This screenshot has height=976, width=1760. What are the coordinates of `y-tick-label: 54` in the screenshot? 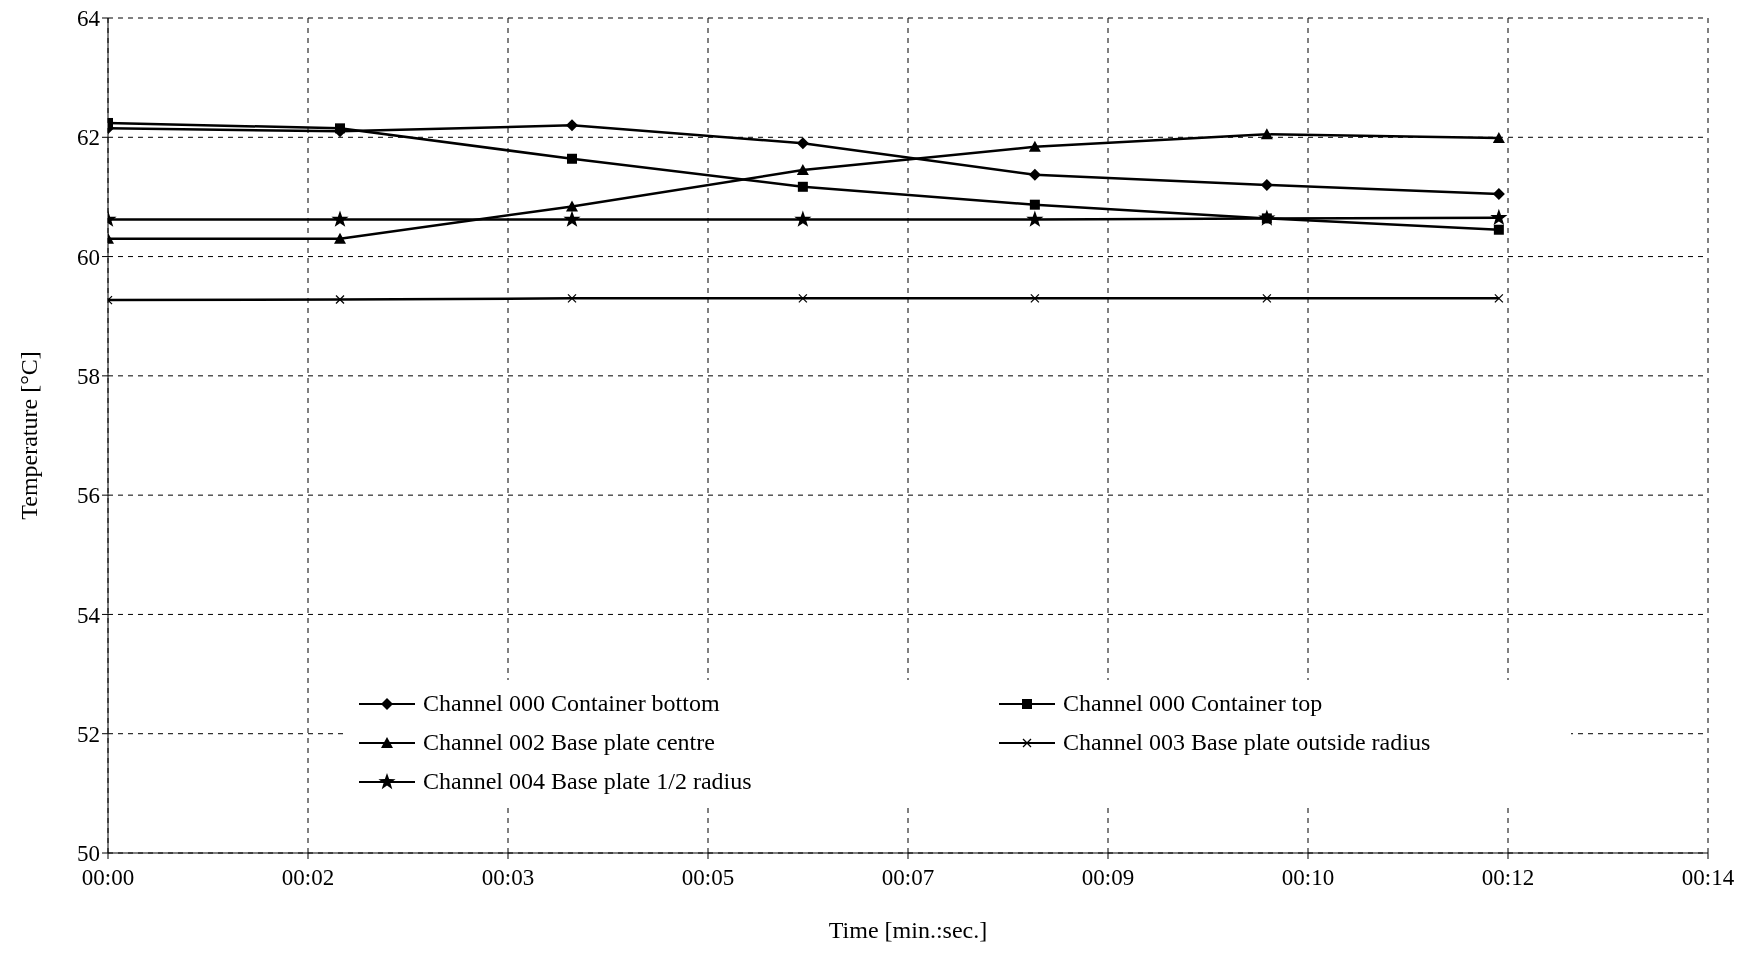 It's located at (89, 615).